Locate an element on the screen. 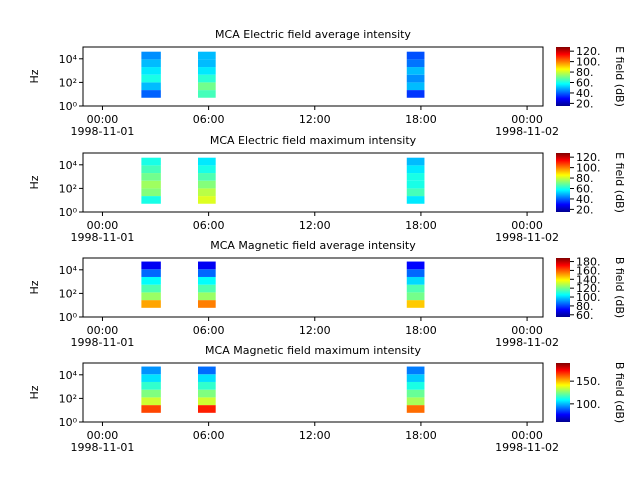  colorbar-label: E field (dB) is located at coordinates (619, 76).